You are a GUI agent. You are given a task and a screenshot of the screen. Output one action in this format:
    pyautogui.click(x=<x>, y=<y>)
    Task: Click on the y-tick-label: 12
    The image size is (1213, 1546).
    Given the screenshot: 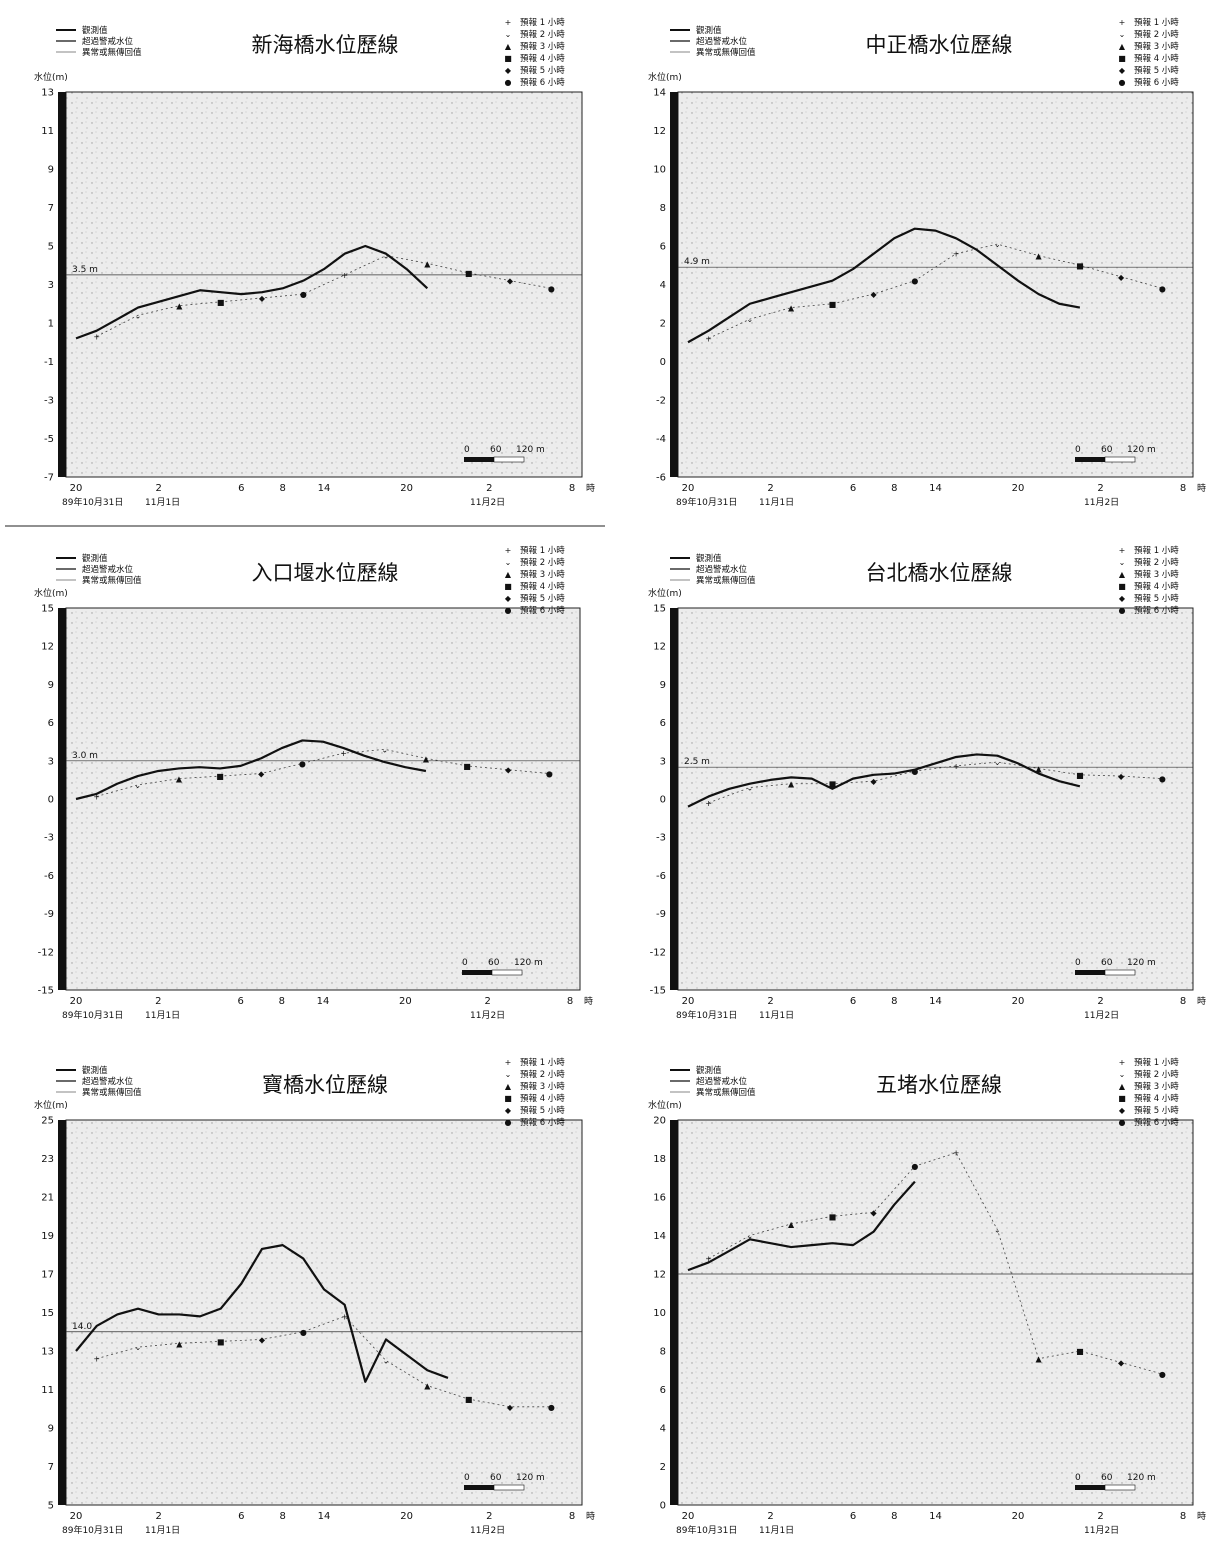 What is the action you would take?
    pyautogui.click(x=659, y=647)
    